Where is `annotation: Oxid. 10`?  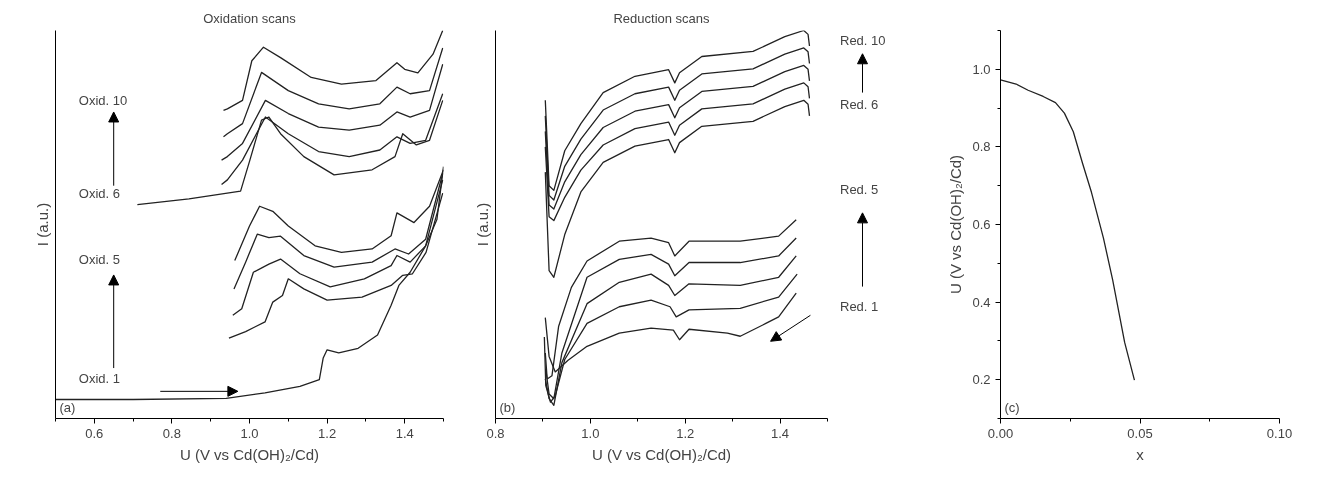 annotation: Oxid. 10 is located at coordinates (103, 101).